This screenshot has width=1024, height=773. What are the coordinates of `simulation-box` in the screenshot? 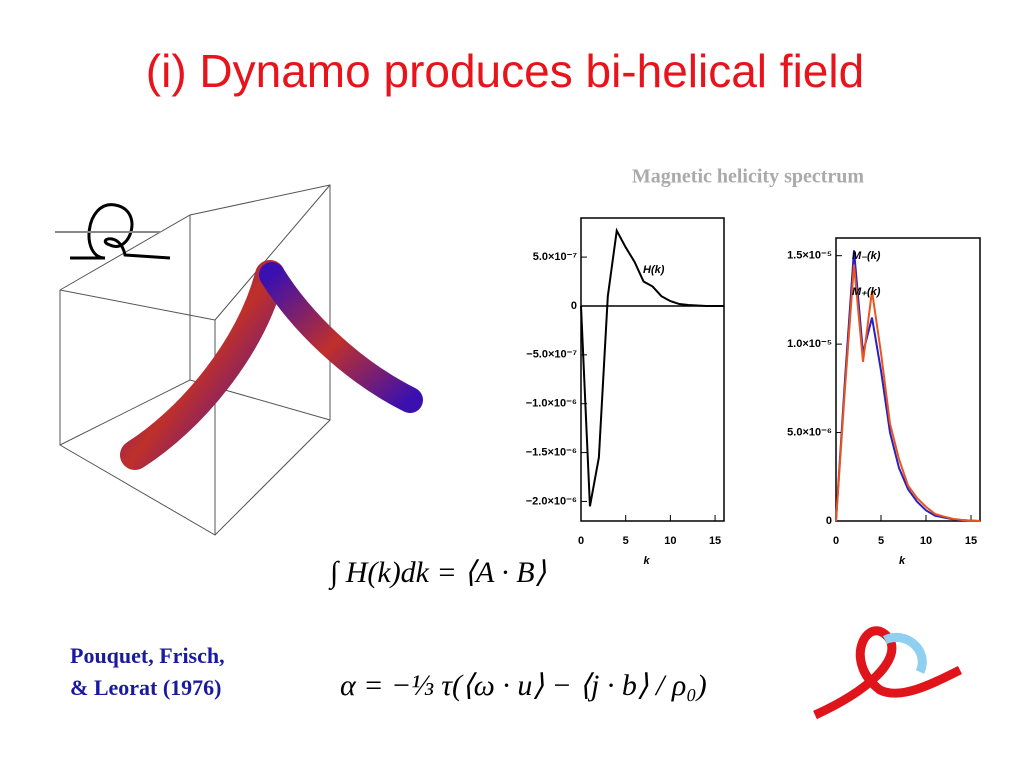 It's located at (195, 360).